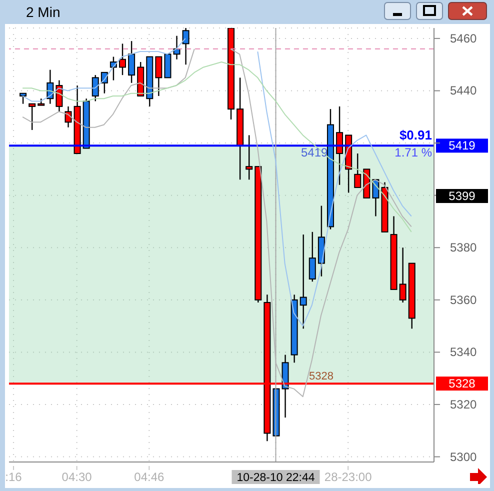  I want to click on y-tick-label: 5340, so click(464, 352).